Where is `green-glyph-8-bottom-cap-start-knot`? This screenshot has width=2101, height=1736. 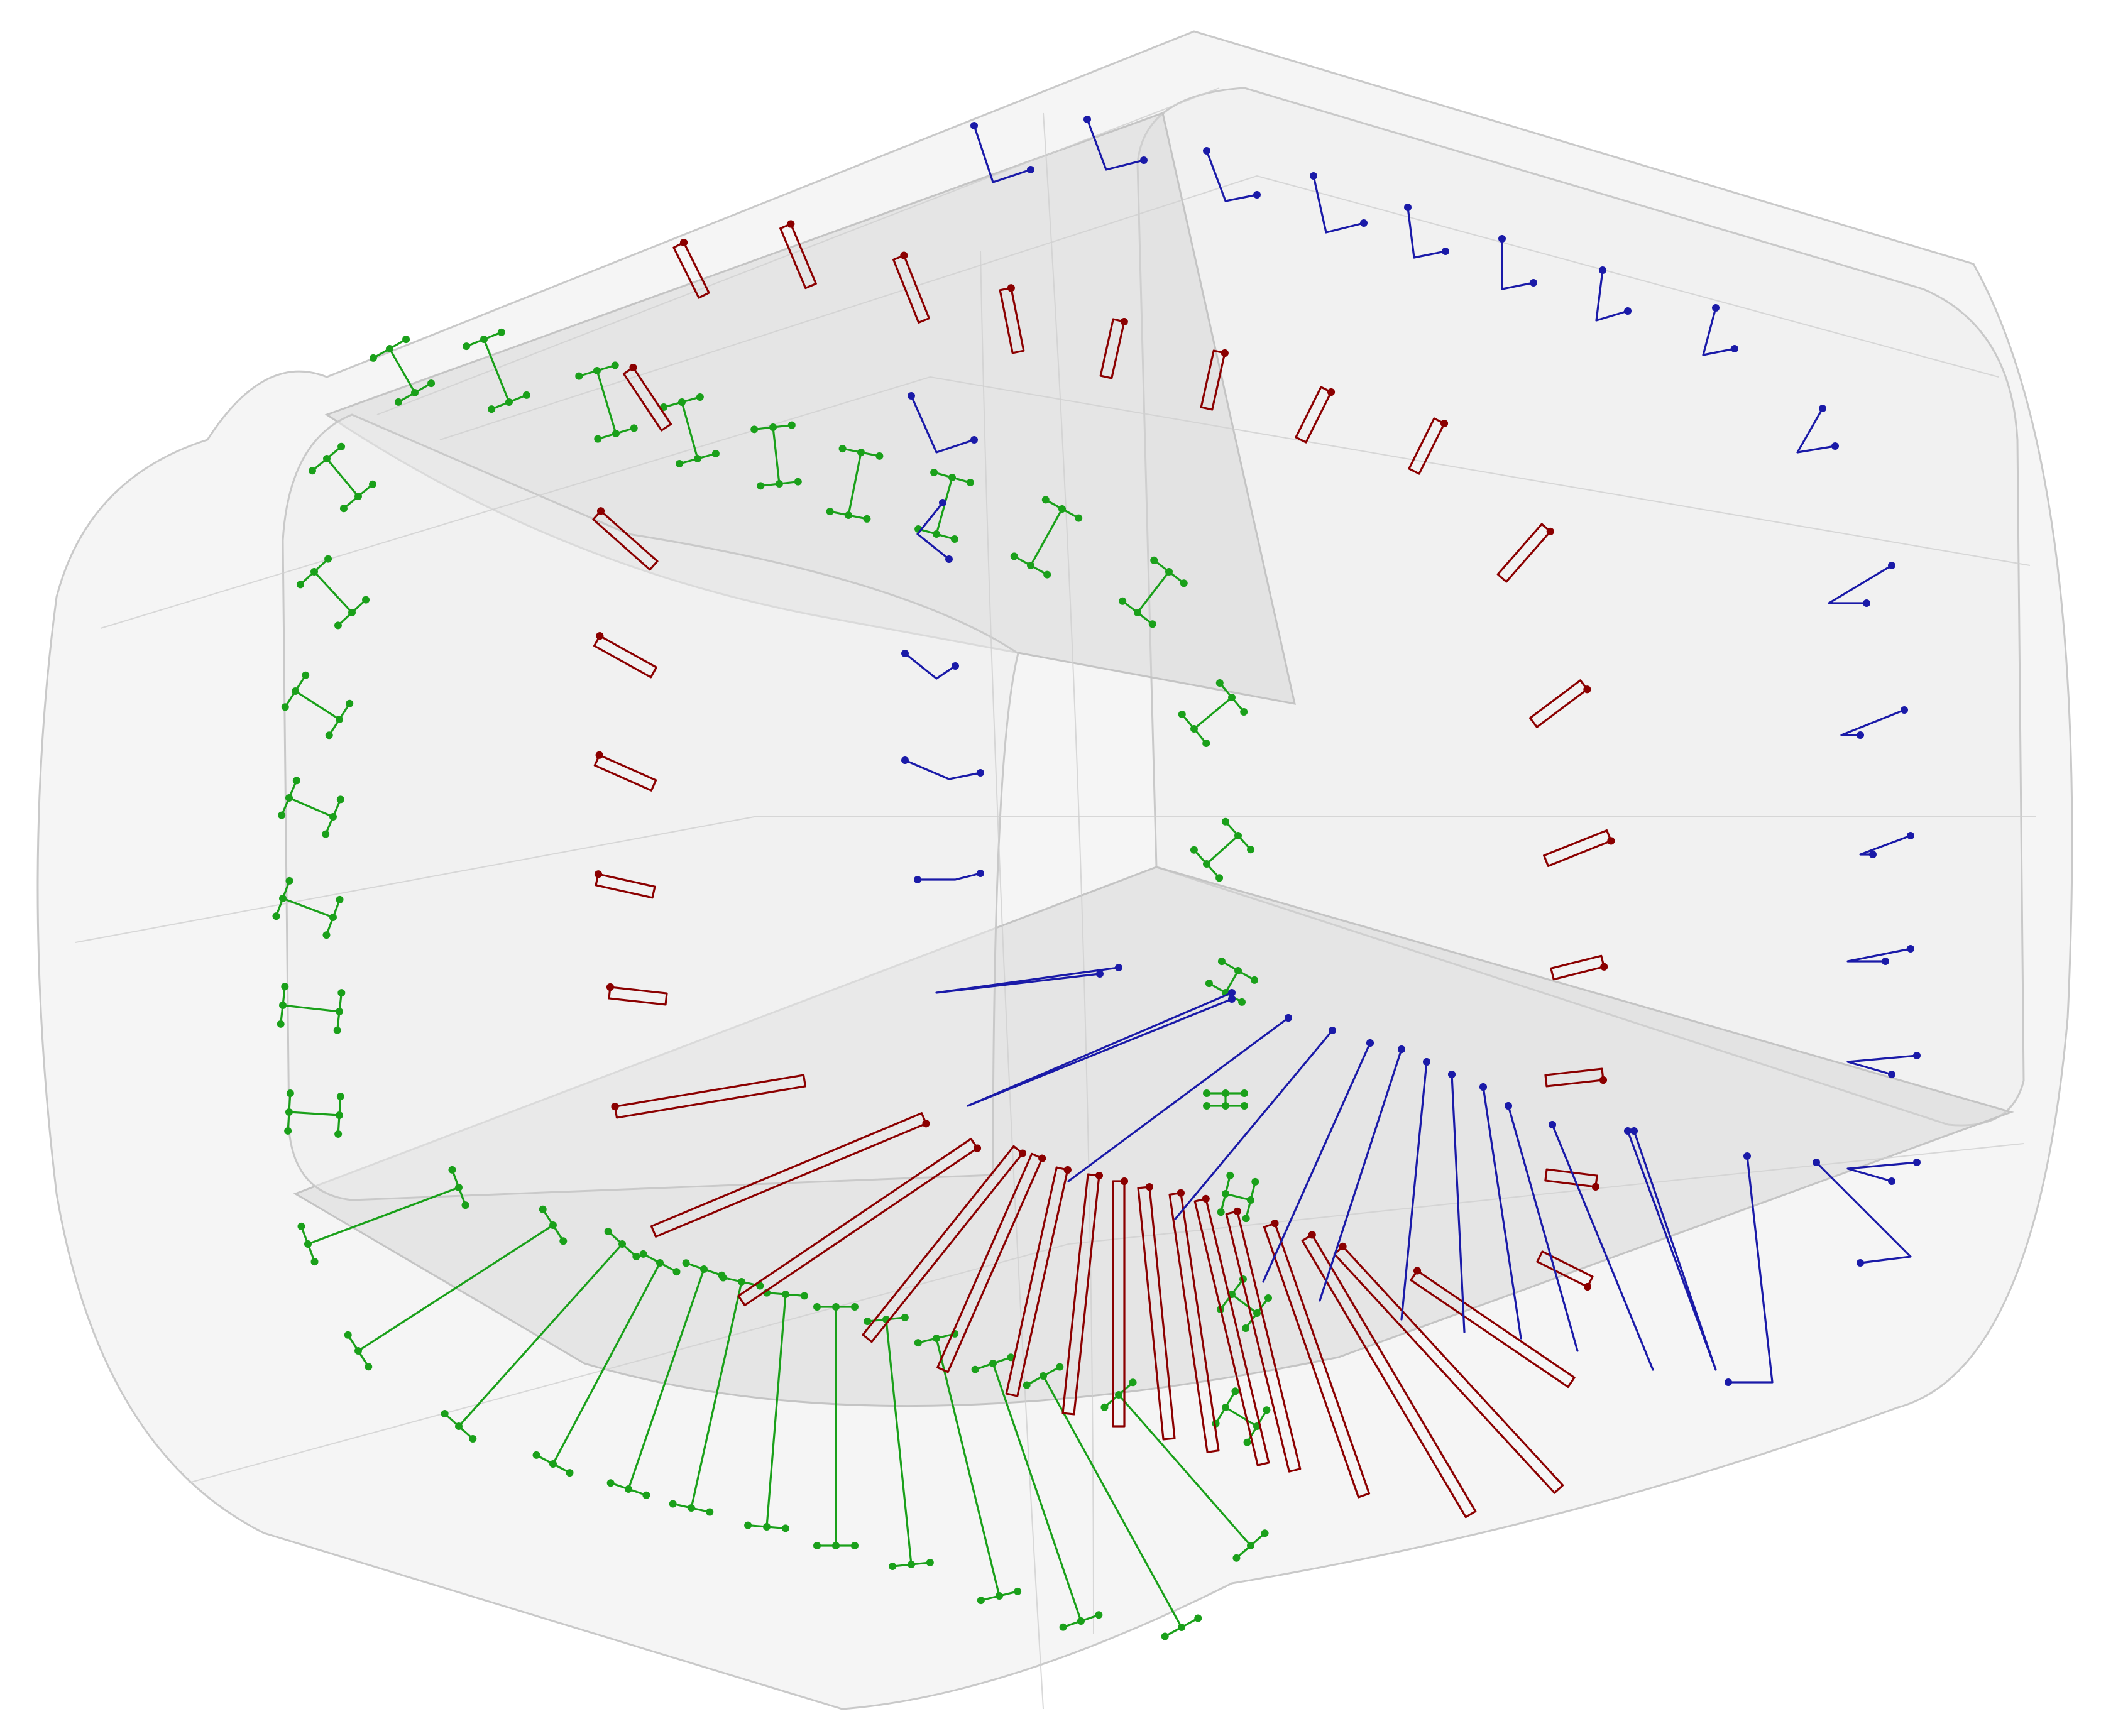
green-glyph-8-bottom-cap-start-knot is located at coordinates (350, 703).